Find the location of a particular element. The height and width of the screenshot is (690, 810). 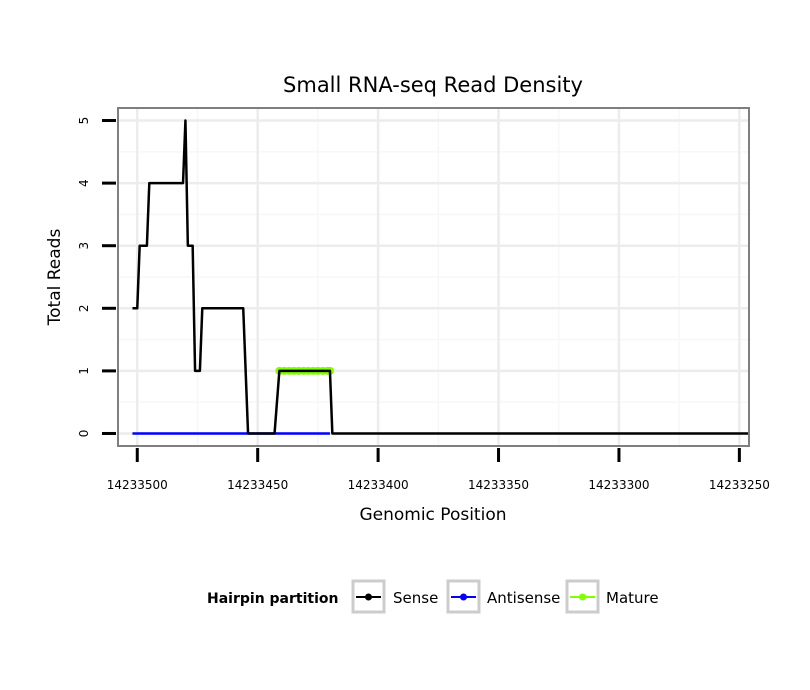

legend-title: Hairpin partition is located at coordinates (272, 599).